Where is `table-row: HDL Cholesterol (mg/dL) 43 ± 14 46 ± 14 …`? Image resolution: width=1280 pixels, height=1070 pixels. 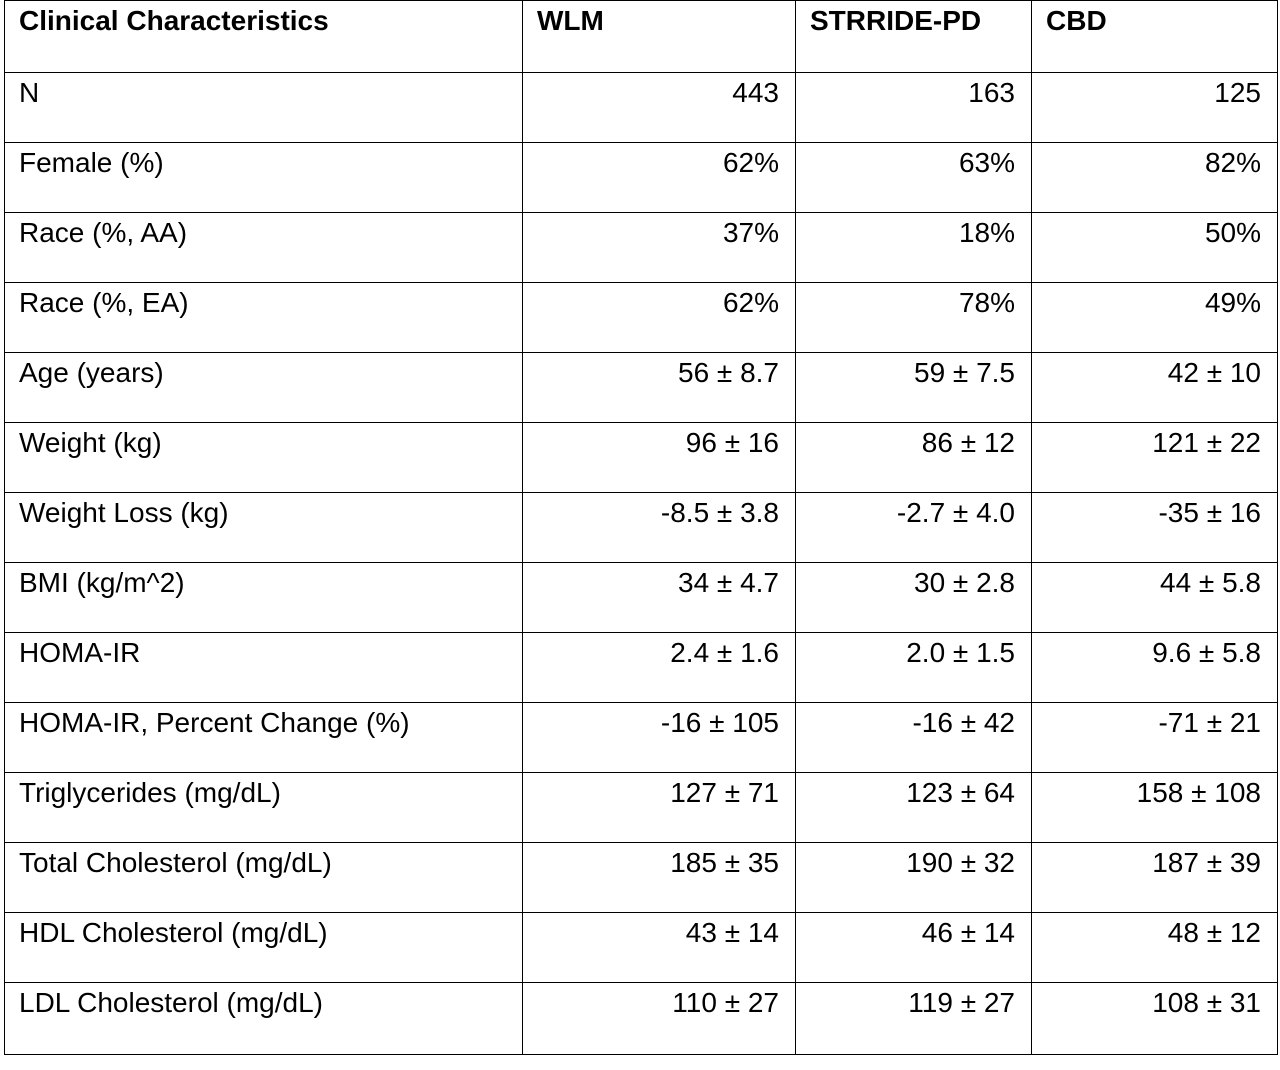
table-row: HDL Cholesterol (mg/dL) 43 ± 14 46 ± 14 … is located at coordinates (641, 947).